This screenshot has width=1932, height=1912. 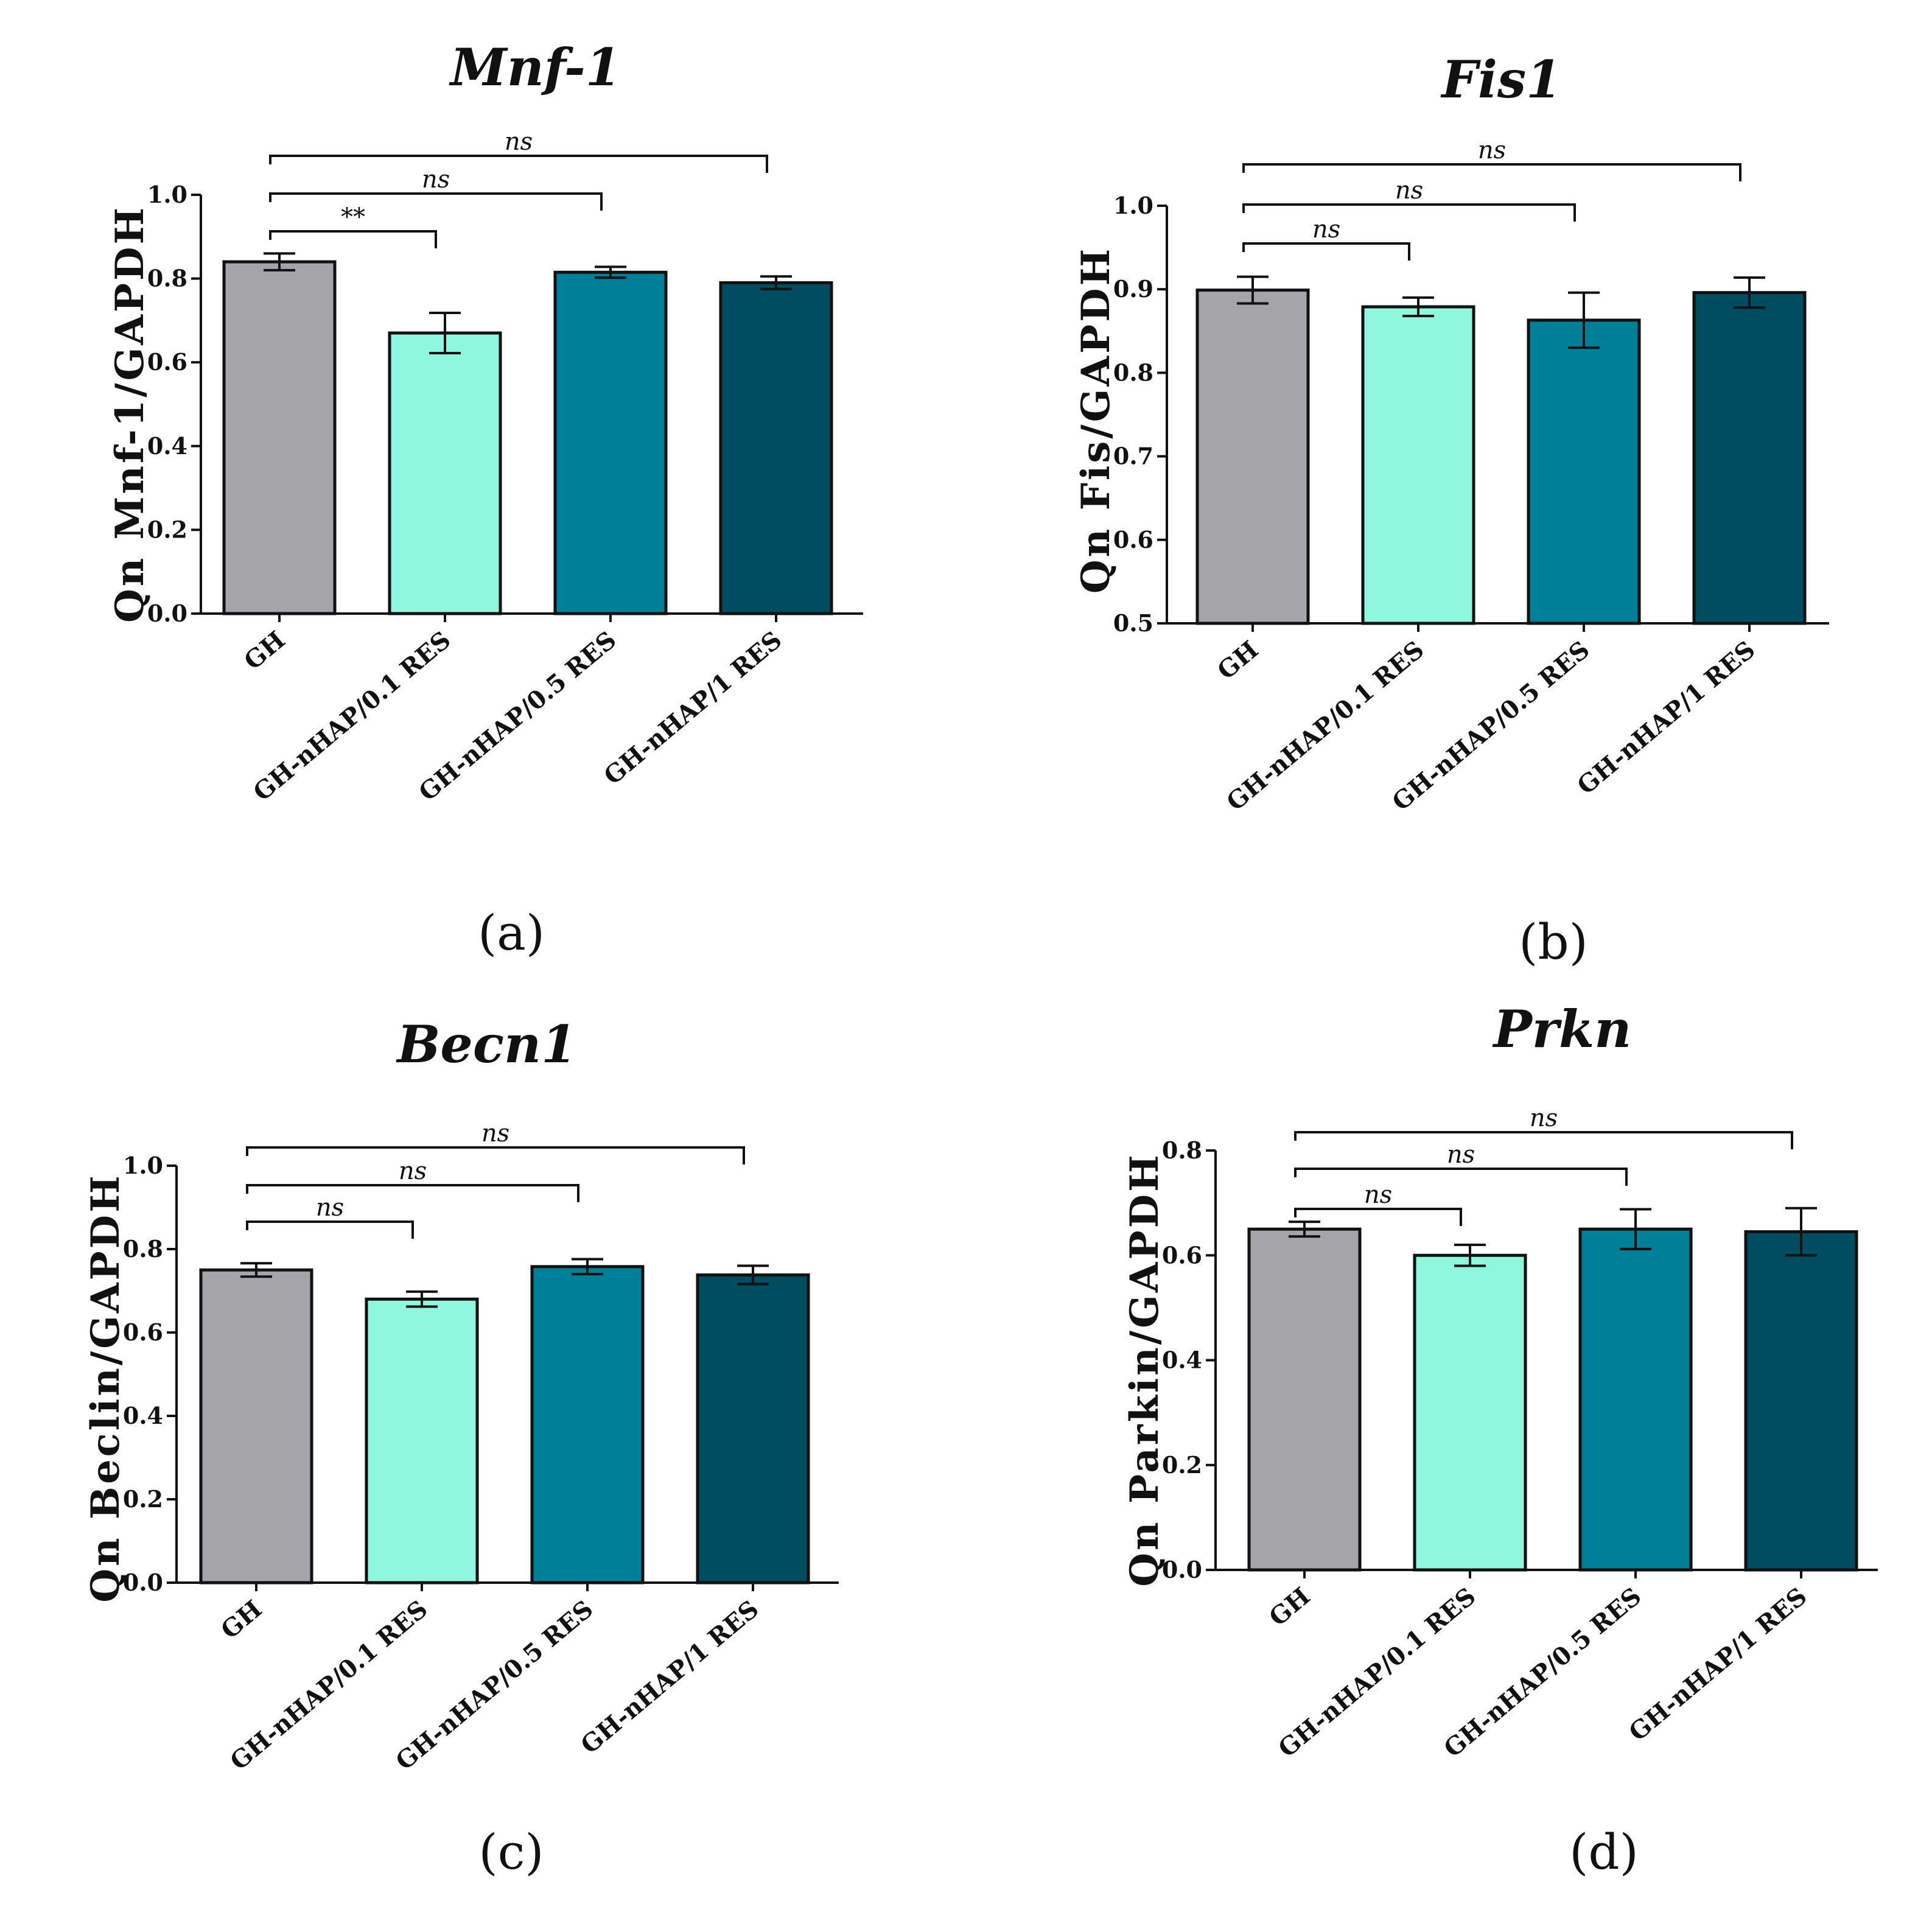 I want to click on panel-label: (a), so click(x=511, y=933).